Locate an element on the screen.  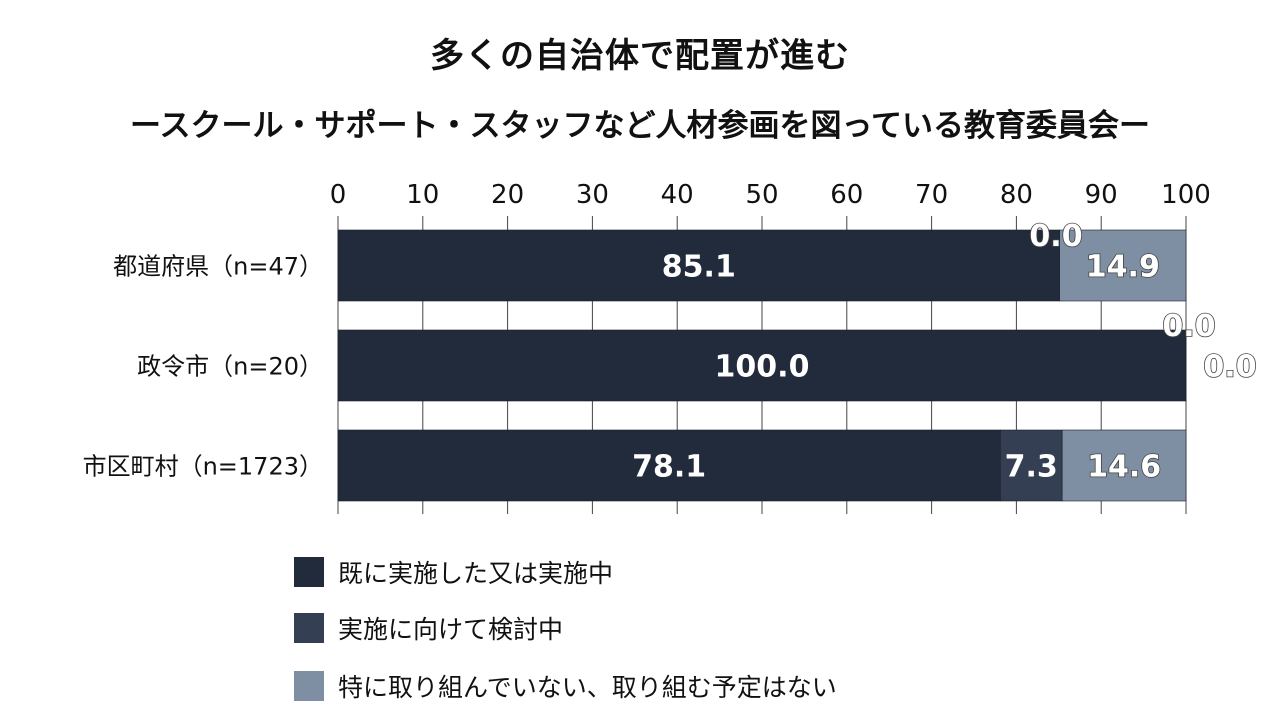
data-label: 85.1 is located at coordinates (699, 267).